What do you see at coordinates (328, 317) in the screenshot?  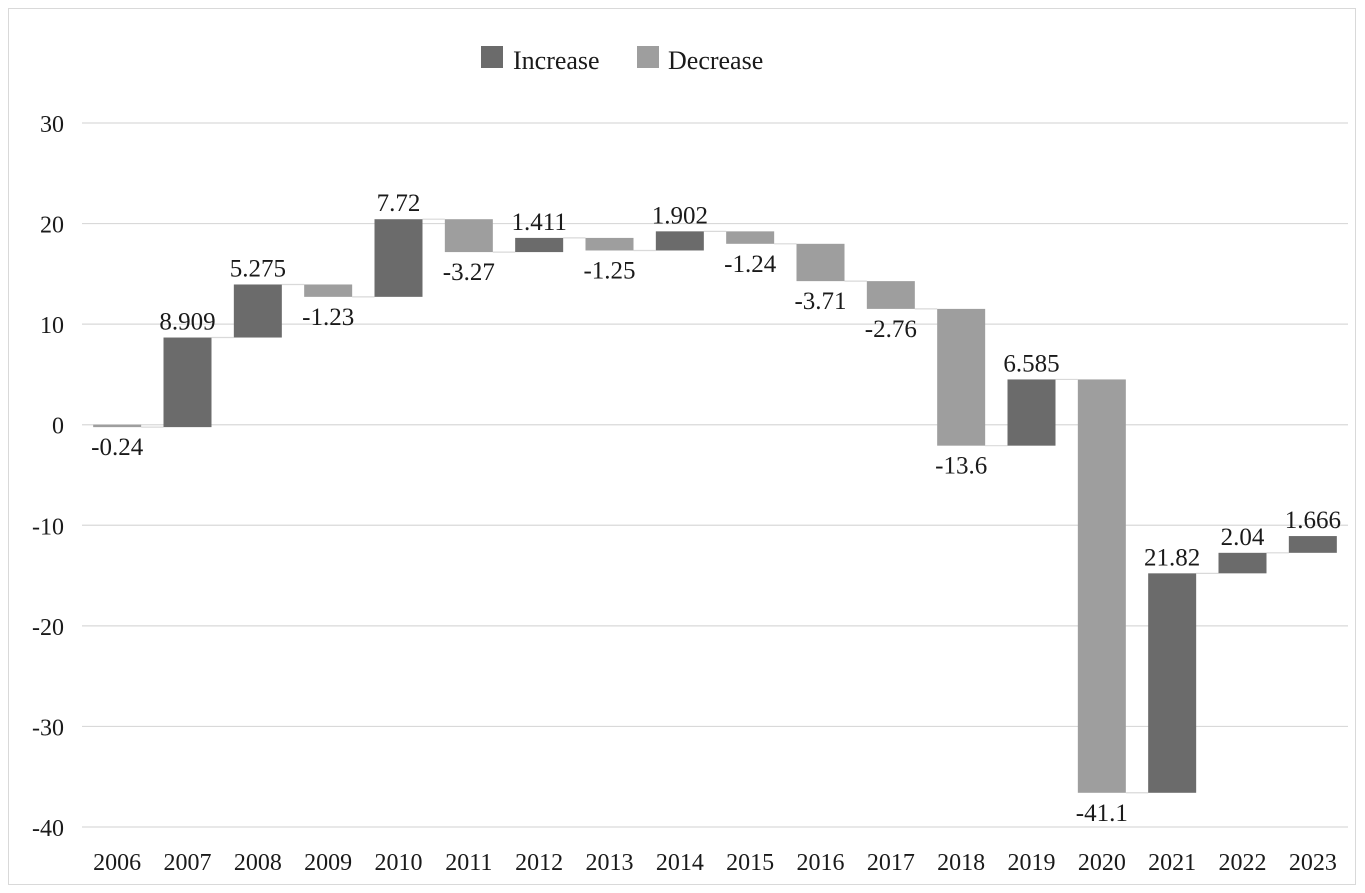 I see `data-label: -1.23` at bounding box center [328, 317].